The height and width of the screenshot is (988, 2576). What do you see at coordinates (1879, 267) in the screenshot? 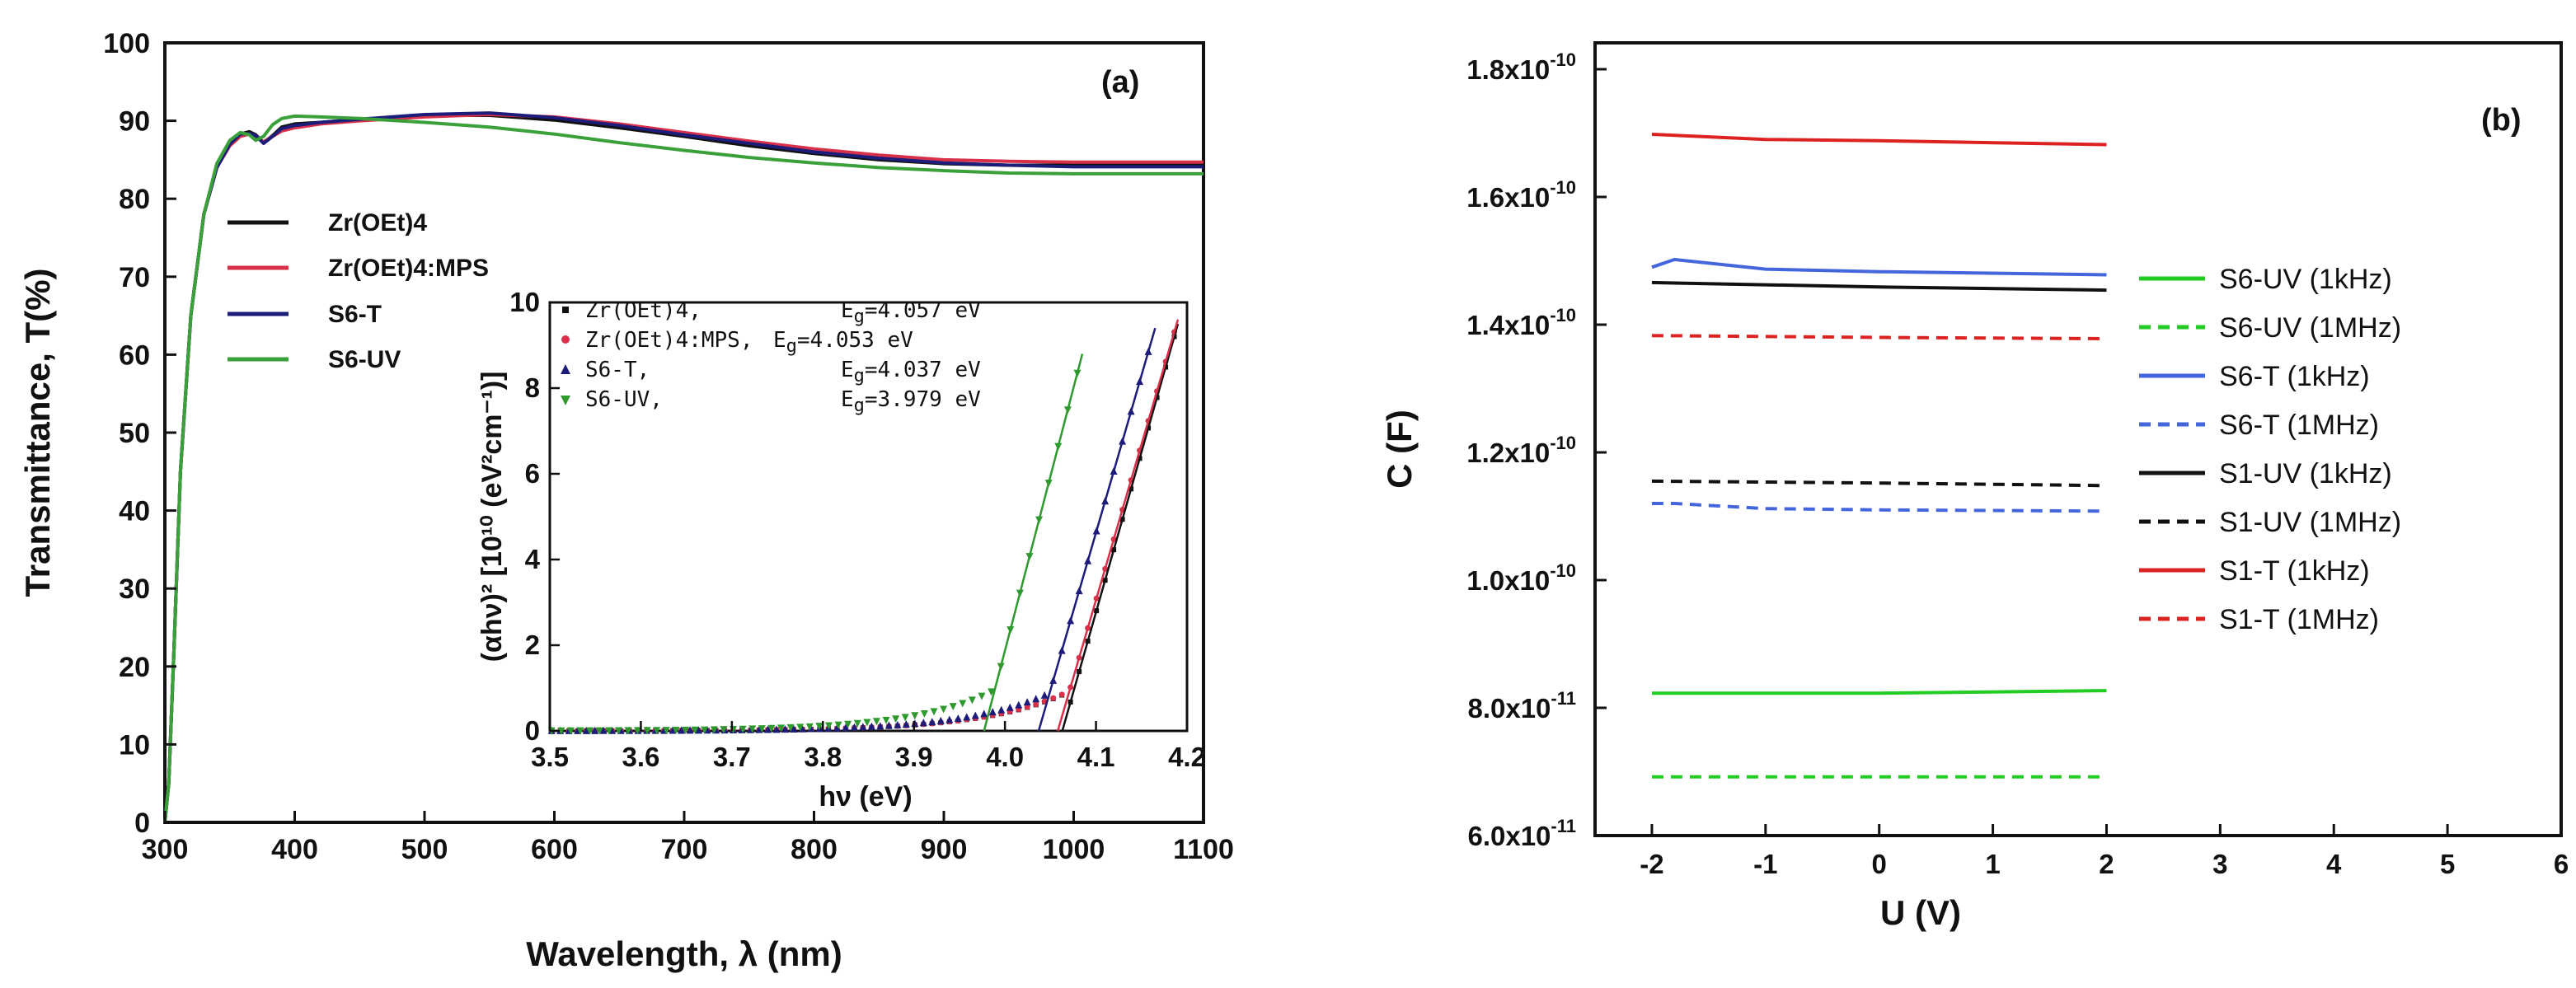
I see `series-line-s6-t-1khz` at bounding box center [1879, 267].